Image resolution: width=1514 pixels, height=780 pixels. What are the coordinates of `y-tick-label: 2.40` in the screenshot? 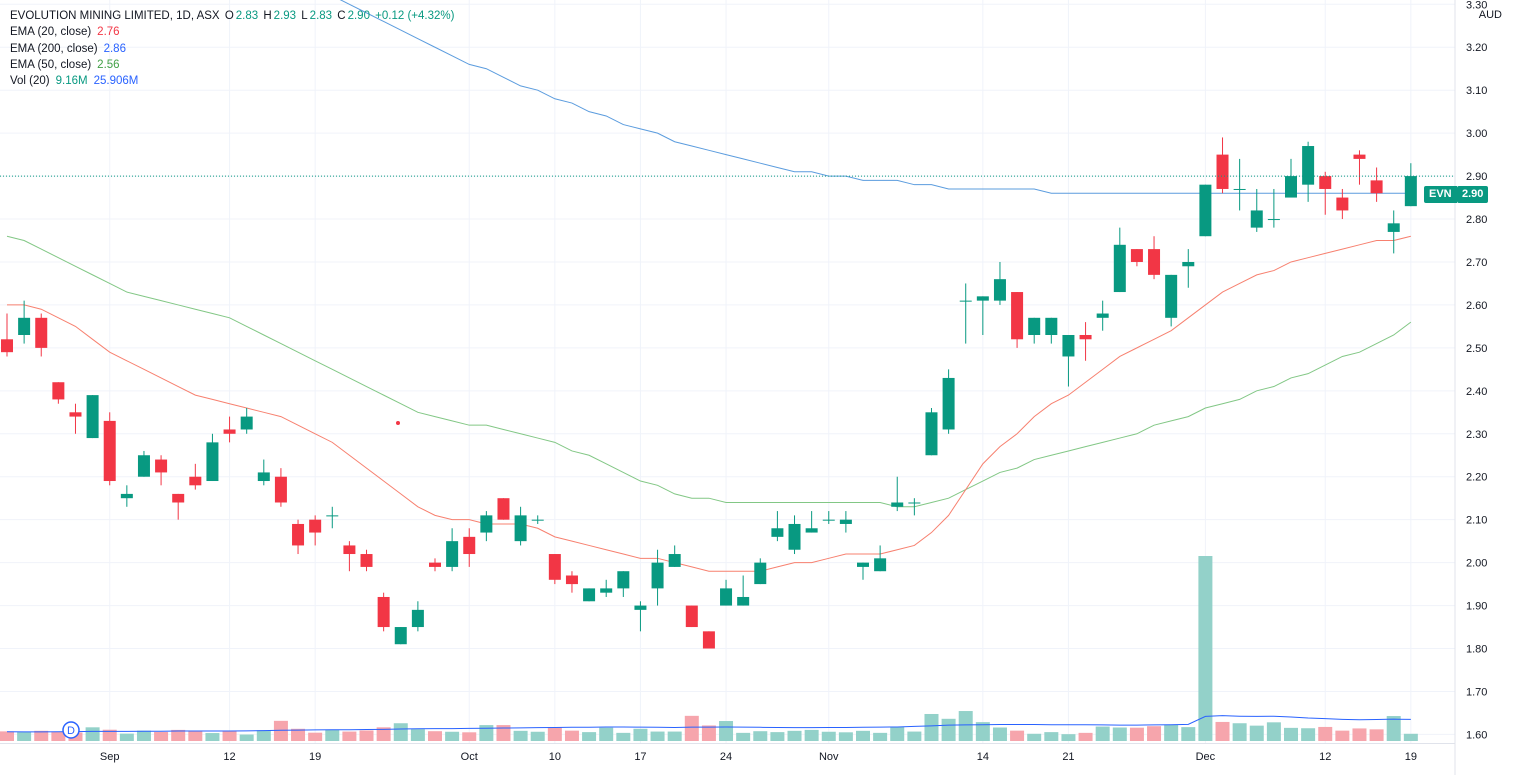 It's located at (1476, 392).